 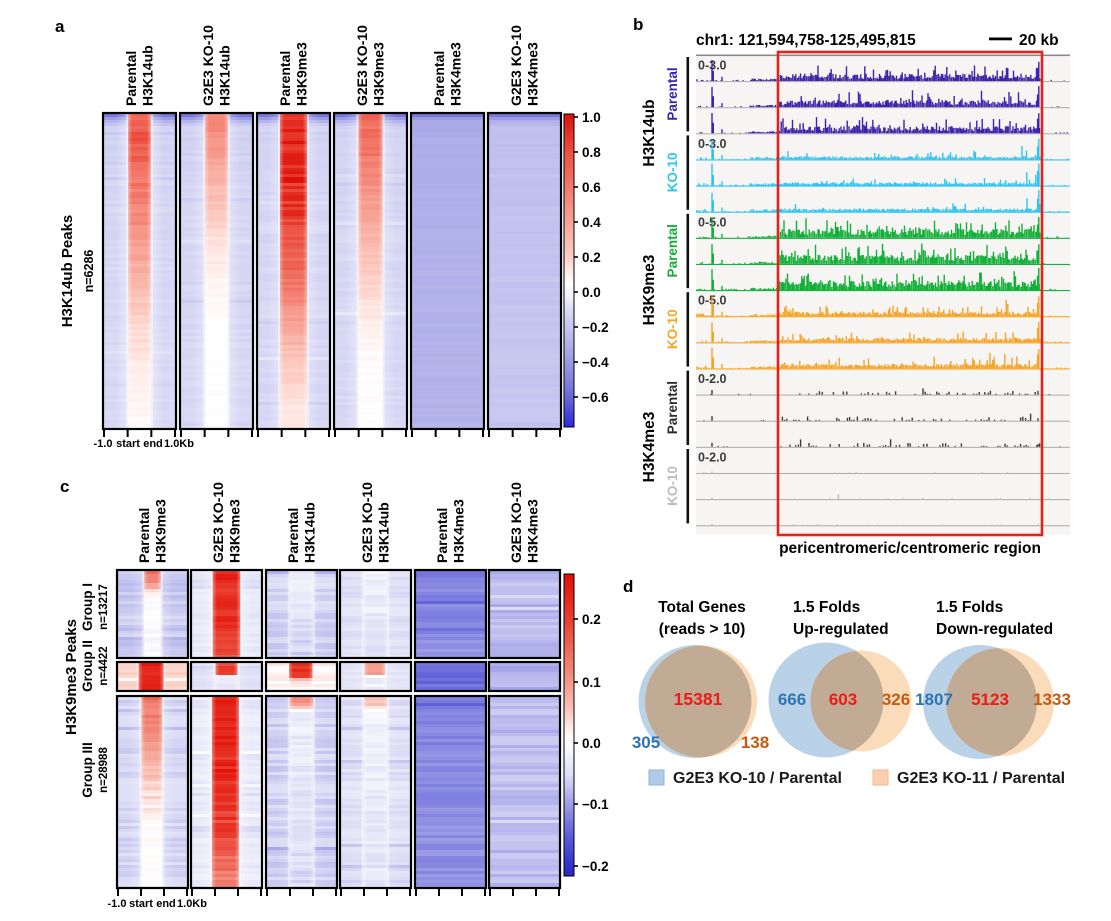 What do you see at coordinates (702, 629) in the screenshot?
I see `svg-text: (reads > 10)` at bounding box center [702, 629].